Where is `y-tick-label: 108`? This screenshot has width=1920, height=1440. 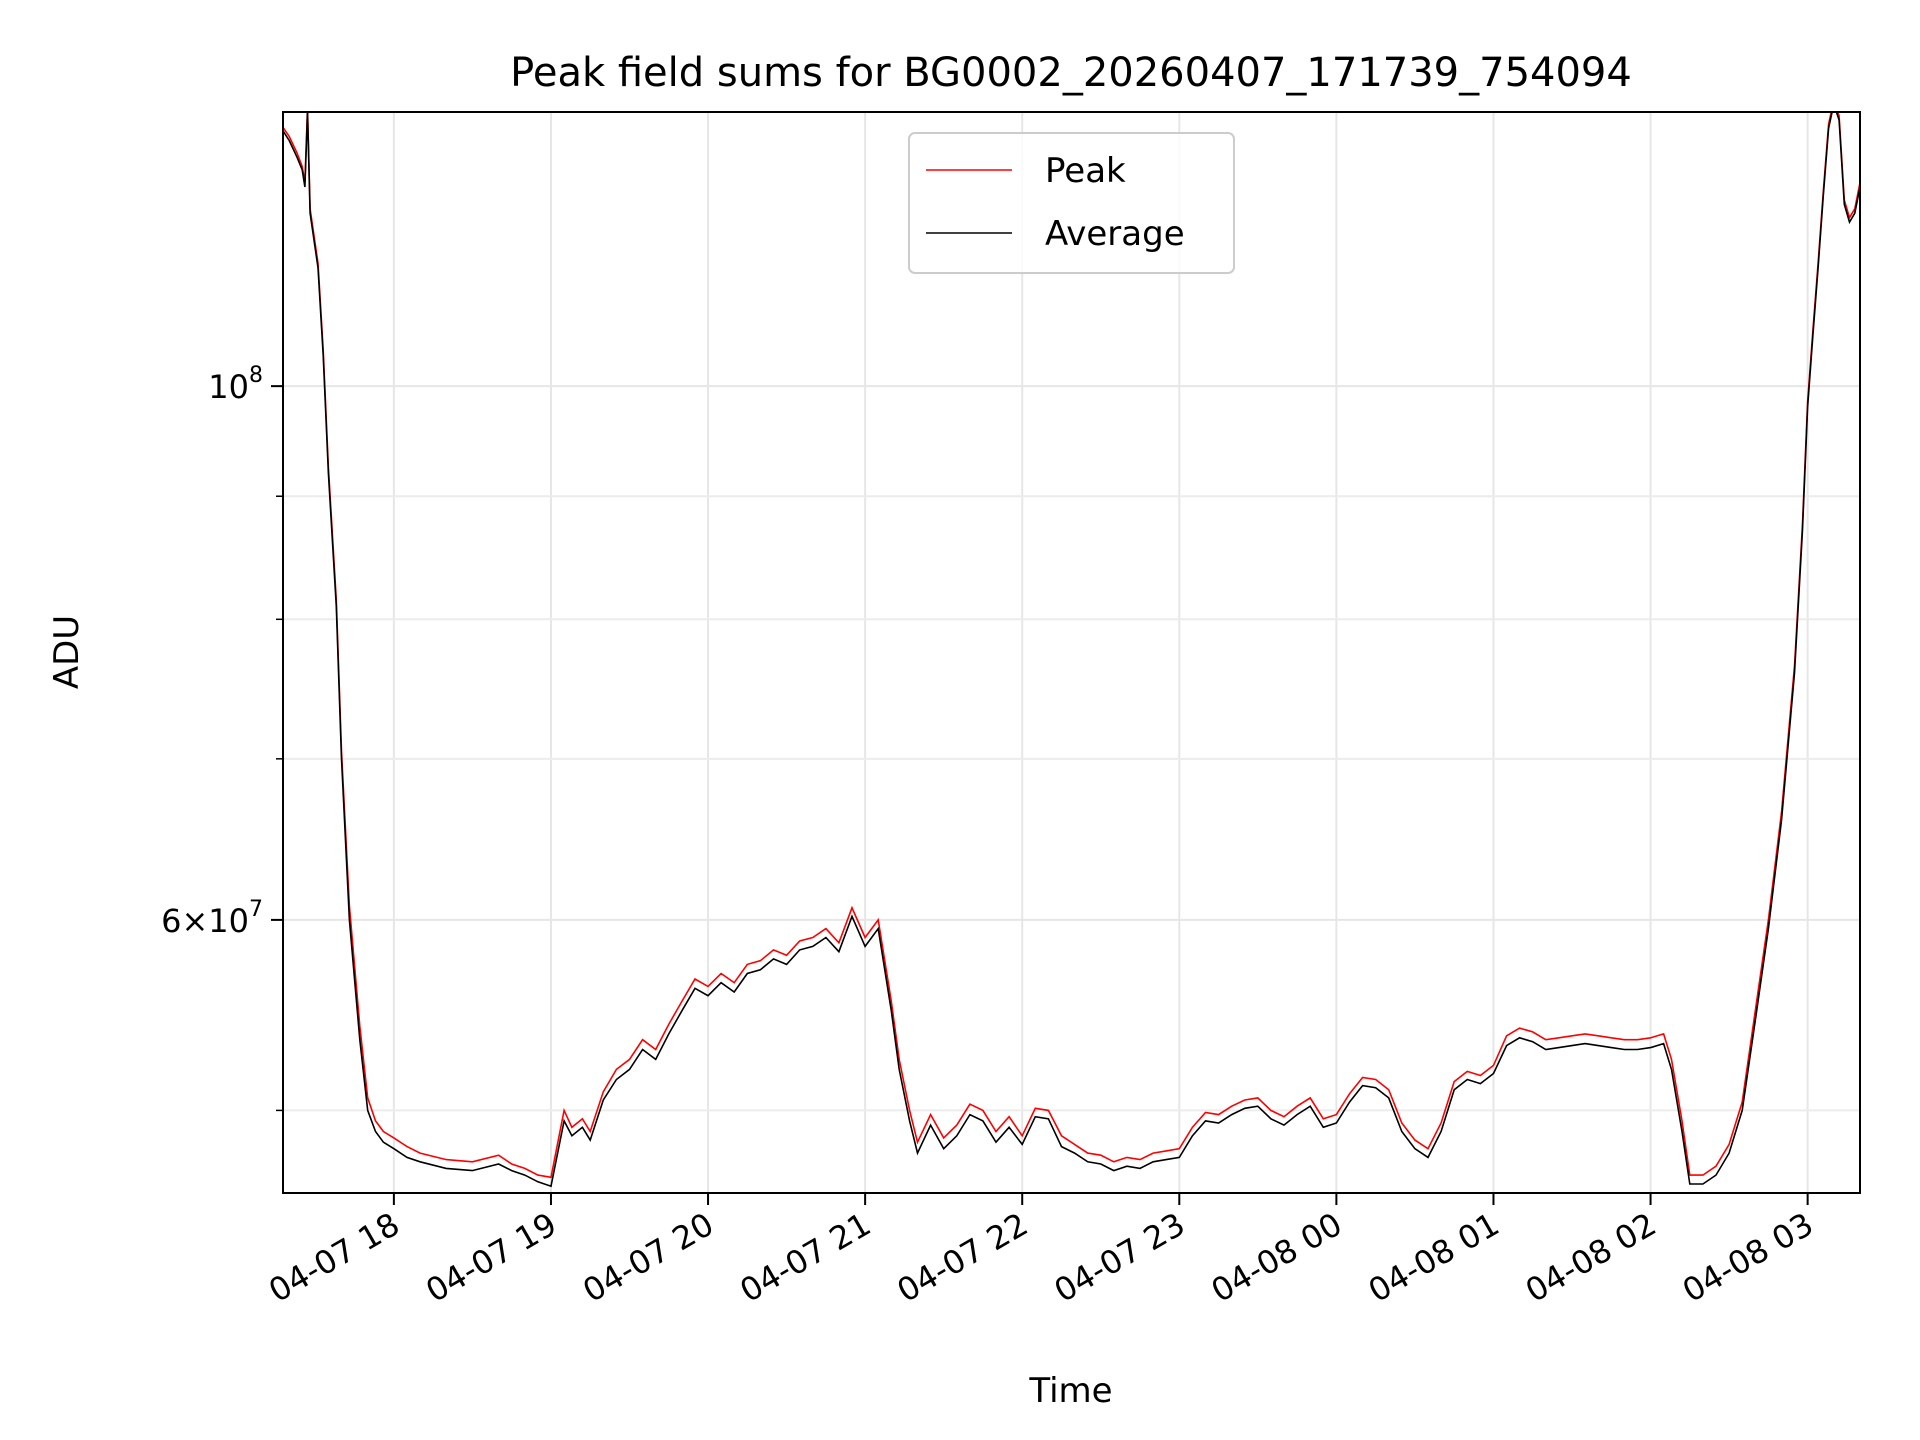
y-tick-label: 108 is located at coordinates (235, 384).